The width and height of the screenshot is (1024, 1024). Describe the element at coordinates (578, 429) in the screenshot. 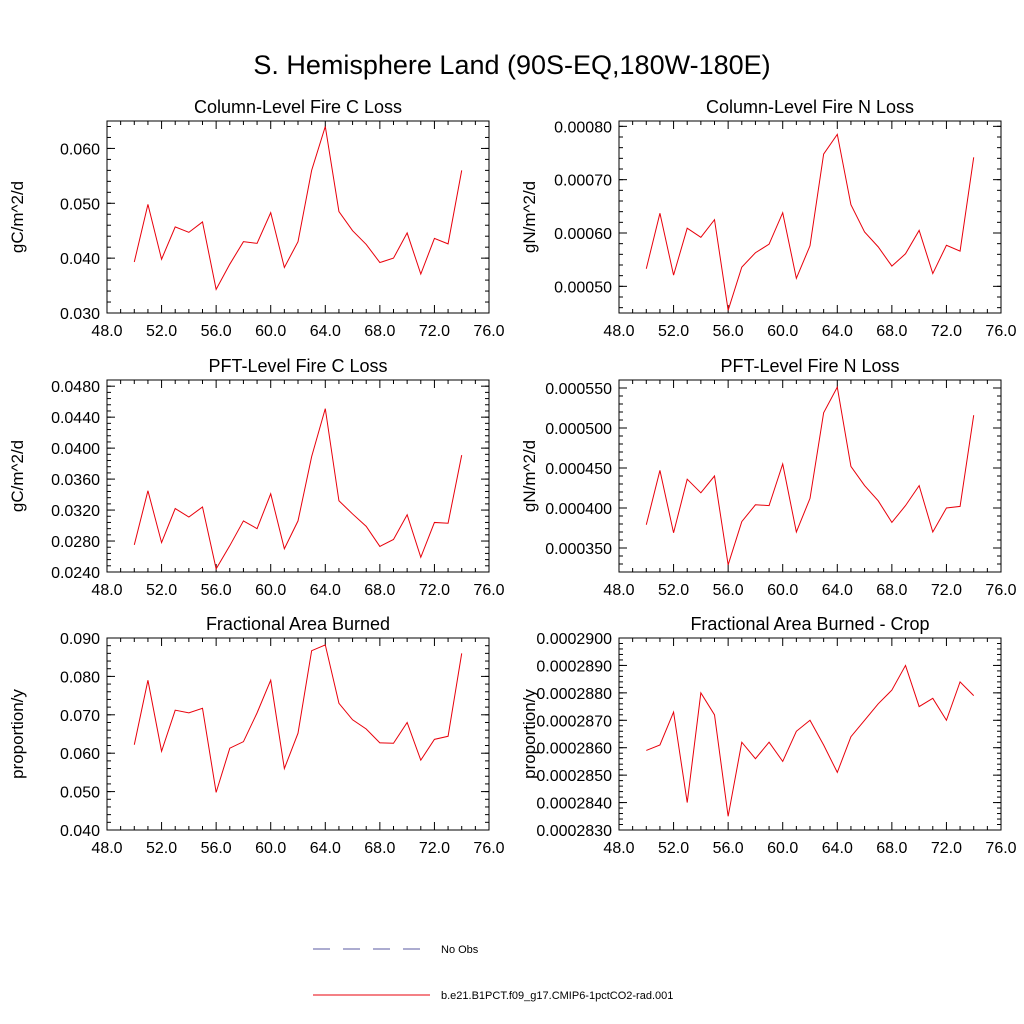

I see `y-tick-label: 0.000500` at that location.